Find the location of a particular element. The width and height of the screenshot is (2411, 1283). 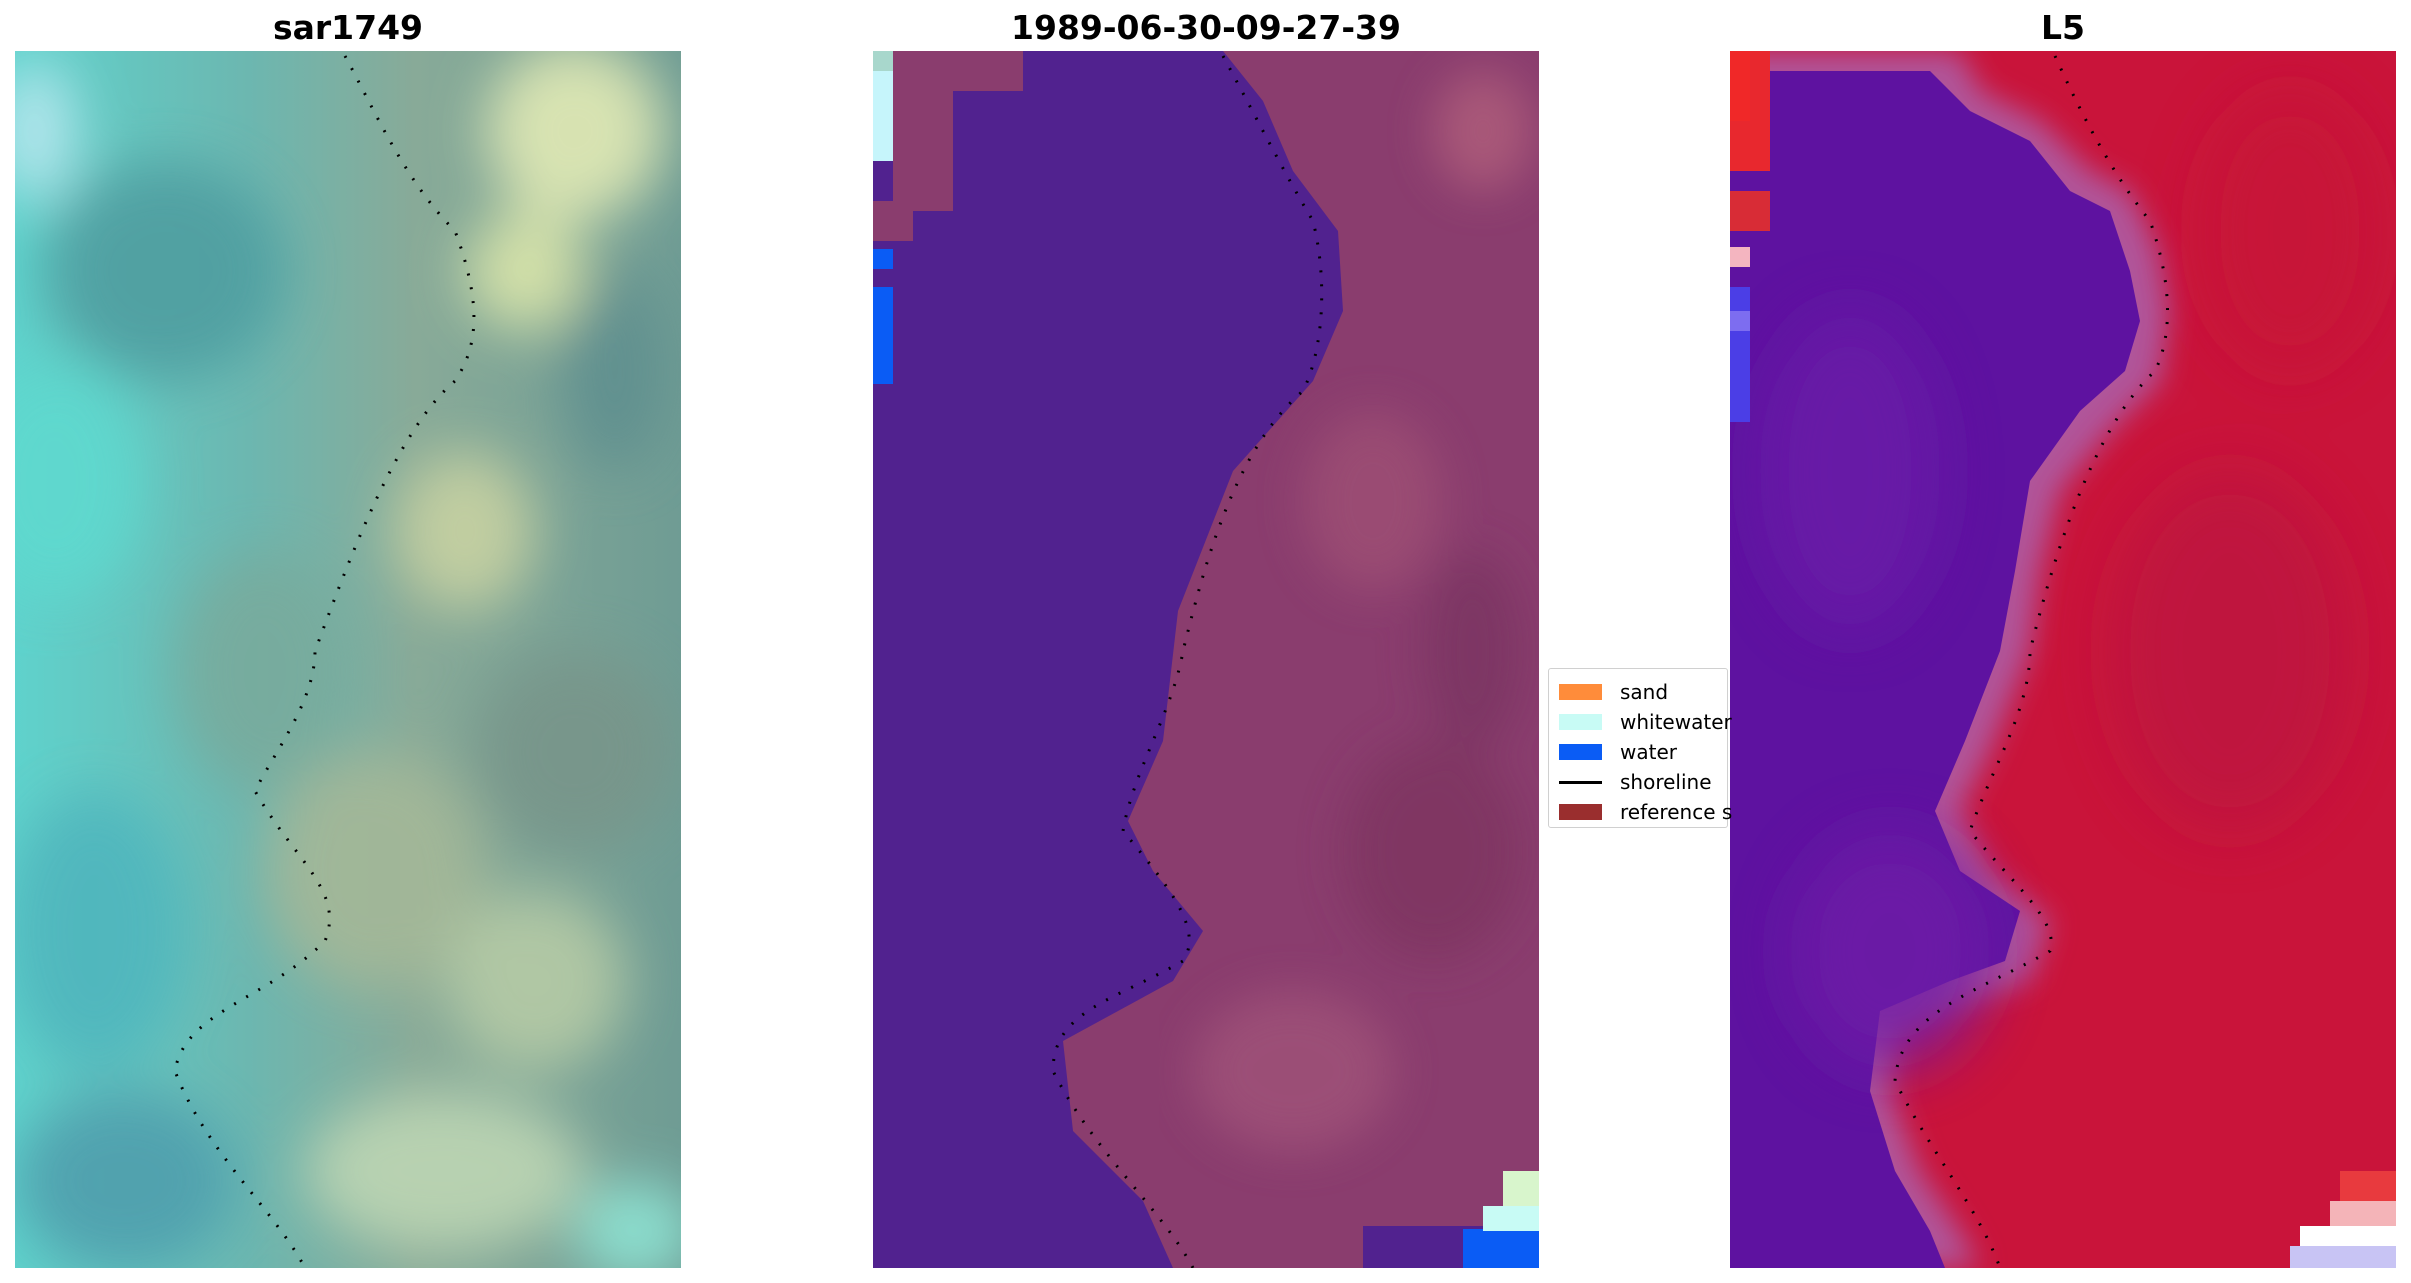

sand-swatch is located at coordinates (1580, 692).